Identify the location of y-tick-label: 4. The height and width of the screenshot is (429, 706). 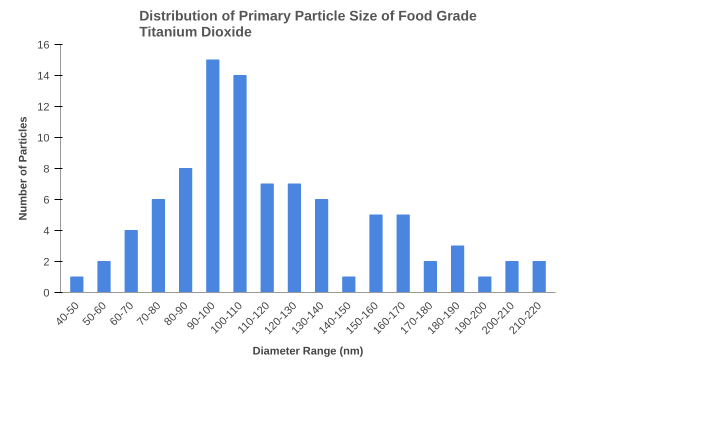
(46, 232).